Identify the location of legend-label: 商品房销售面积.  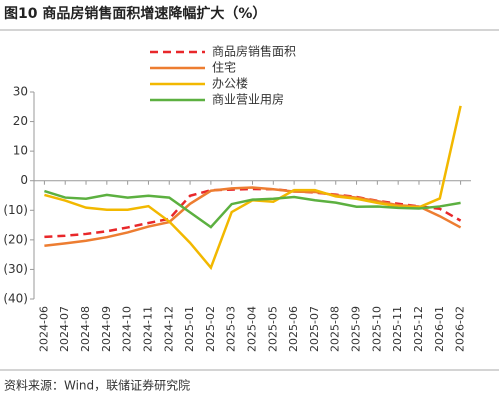
(254, 51).